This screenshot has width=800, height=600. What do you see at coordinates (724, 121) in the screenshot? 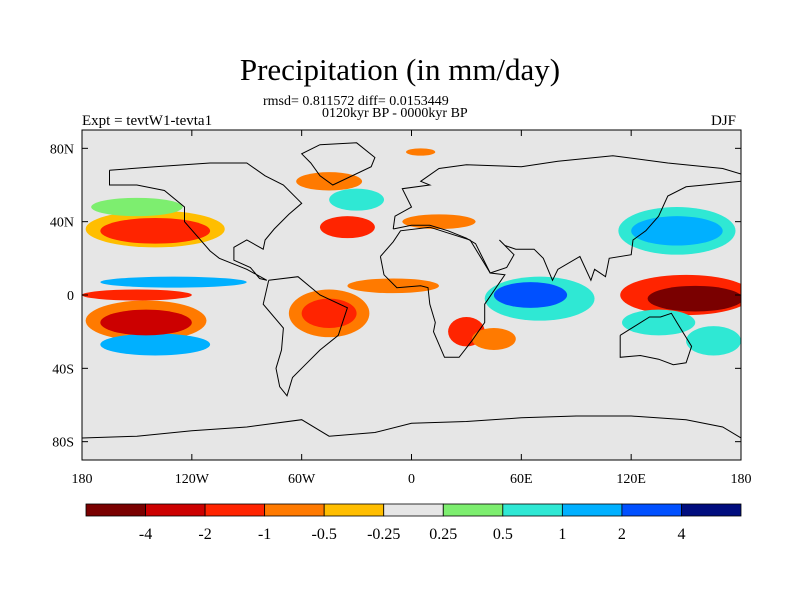
I see `season-label: DJF` at bounding box center [724, 121].